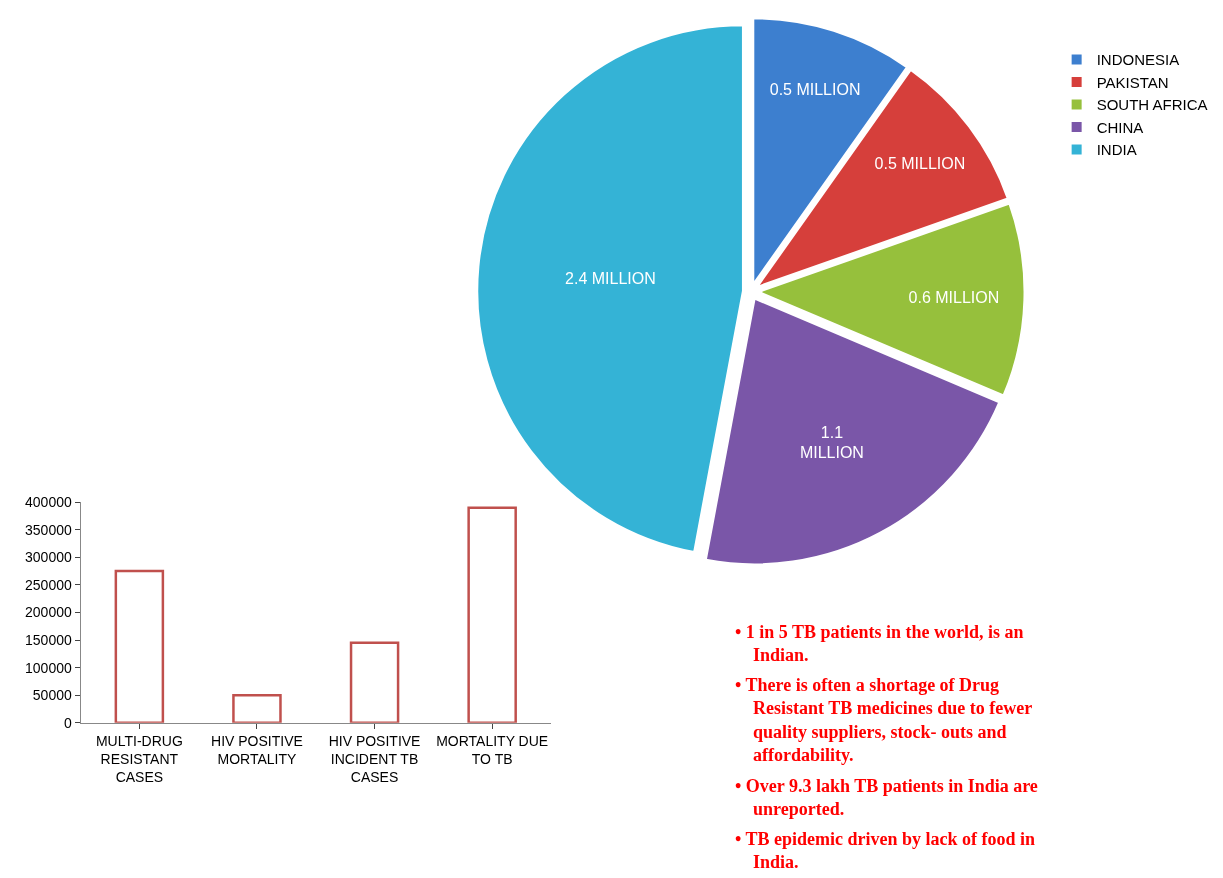 The height and width of the screenshot is (878, 1223). Describe the element at coordinates (1152, 105) in the screenshot. I see `legend-label: SOUTH AFRICA` at that location.